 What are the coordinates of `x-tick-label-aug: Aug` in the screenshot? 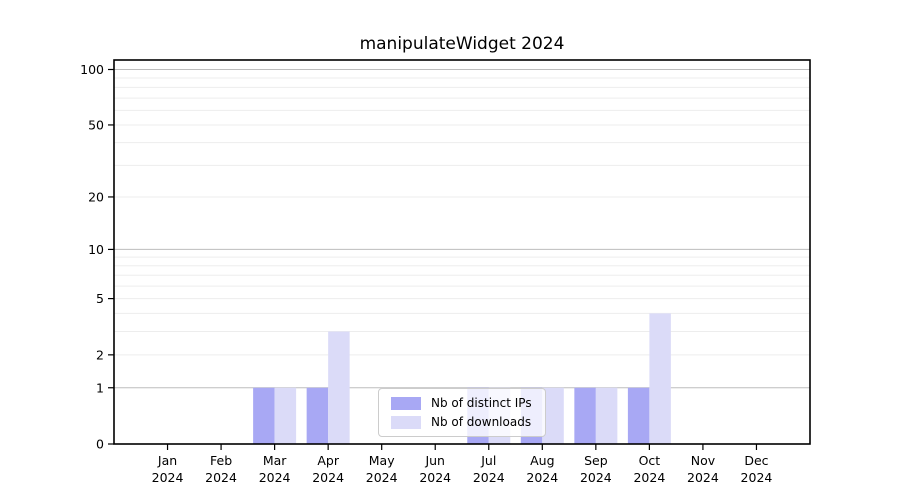 It's located at (542, 460).